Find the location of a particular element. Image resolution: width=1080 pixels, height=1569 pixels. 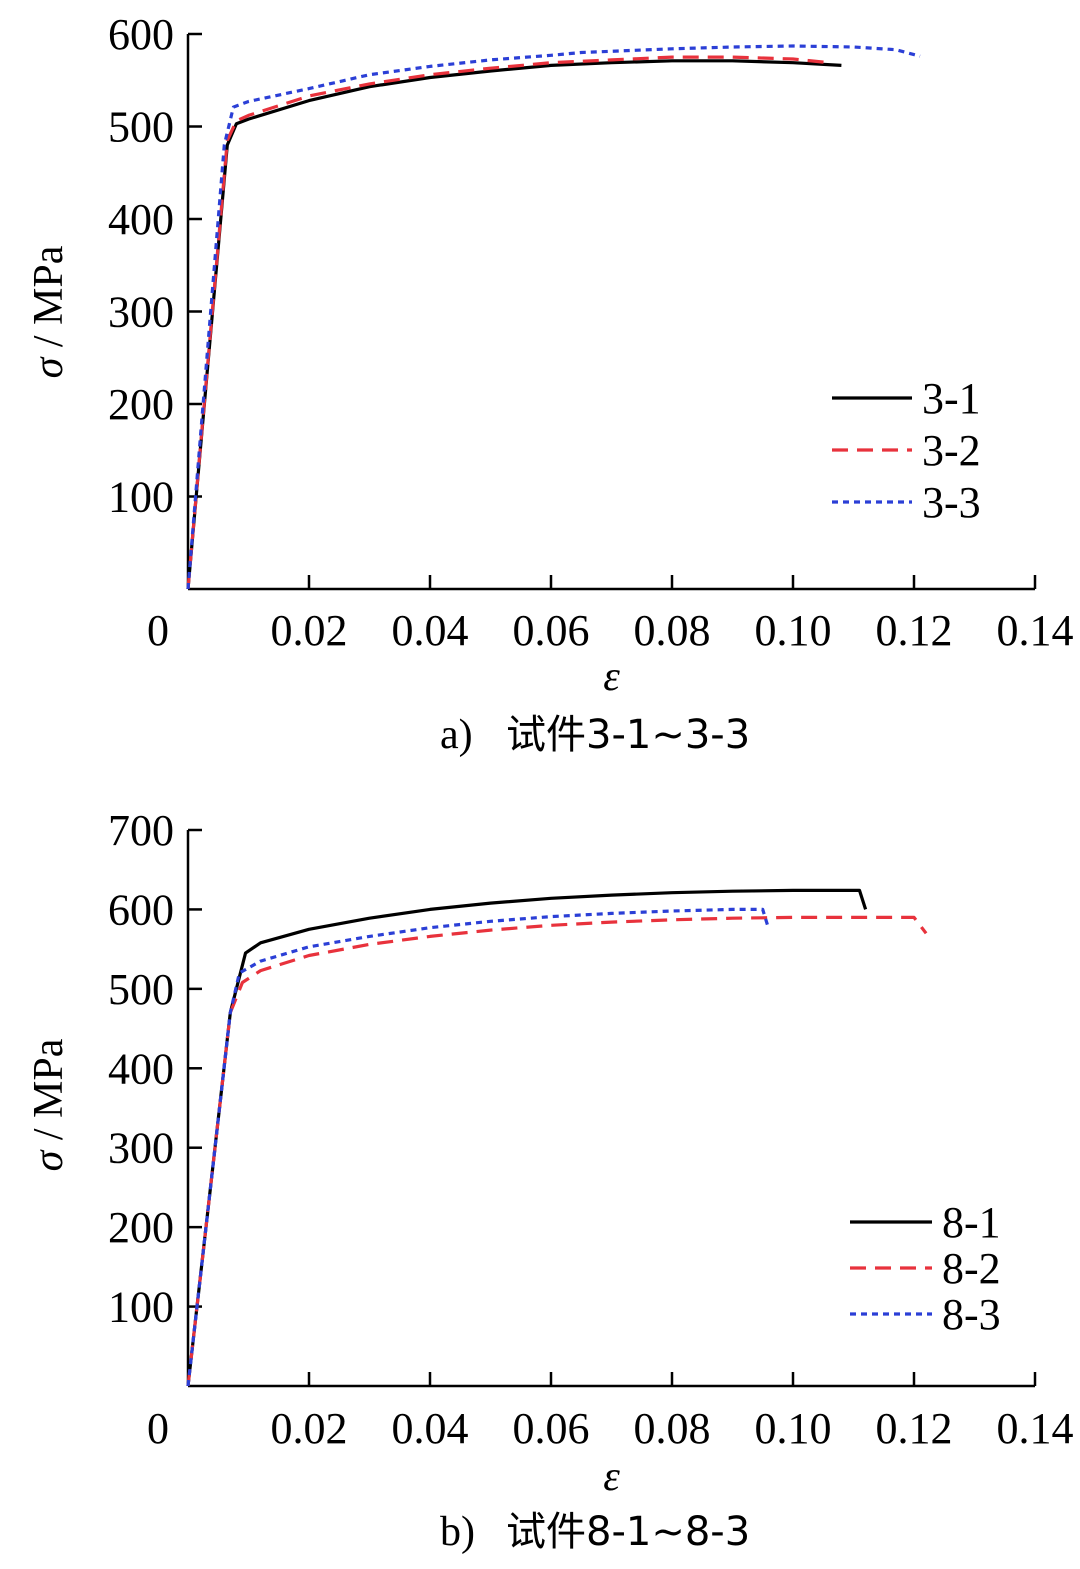

legend-label-3-1: 3-1 is located at coordinates (951, 398).